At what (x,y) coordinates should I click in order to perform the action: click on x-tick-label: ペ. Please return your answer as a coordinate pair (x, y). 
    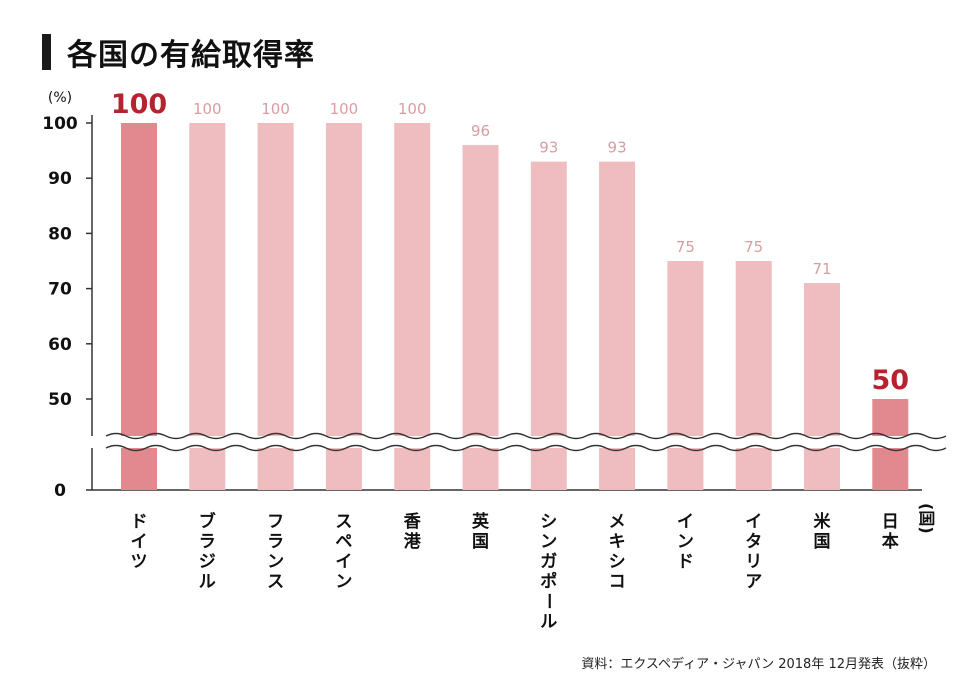
    Looking at the image, I should click on (343, 542).